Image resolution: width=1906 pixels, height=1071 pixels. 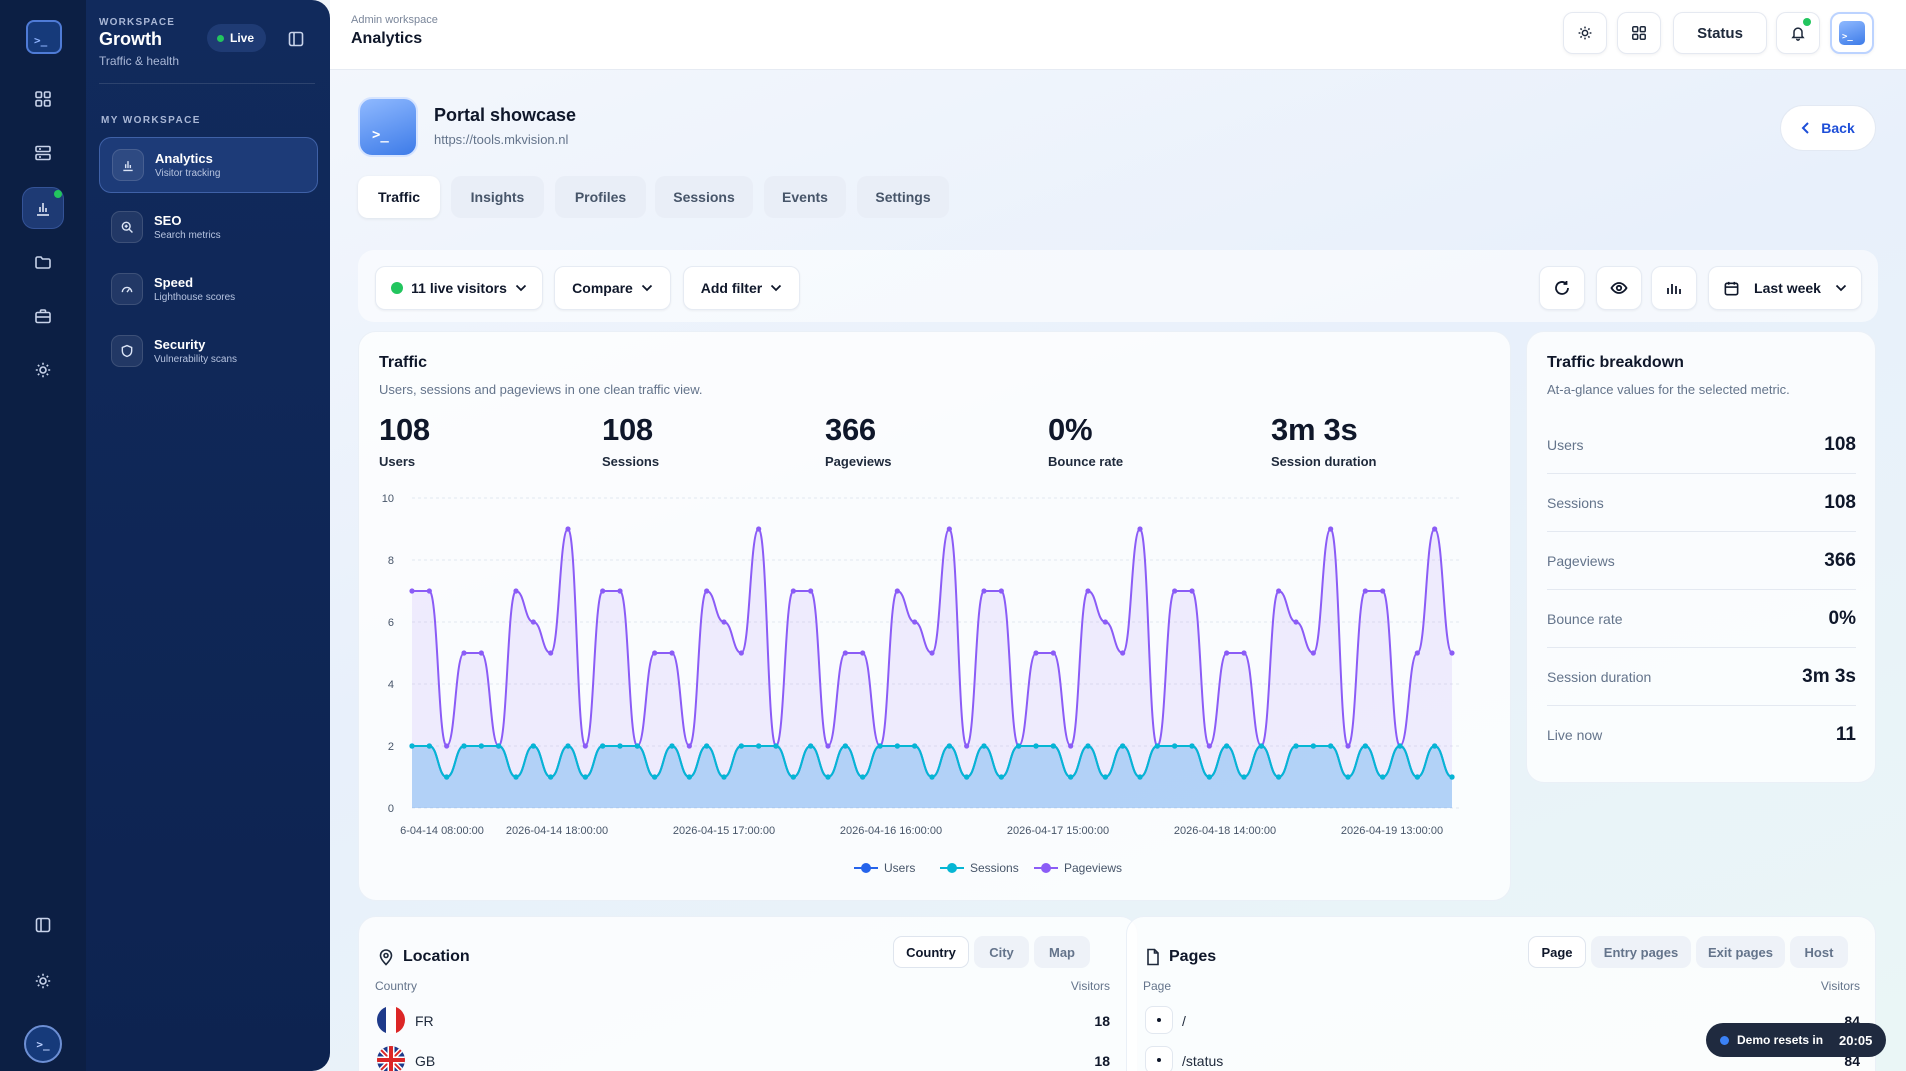 I want to click on tab-traffic: Traffic, so click(x=399, y=197).